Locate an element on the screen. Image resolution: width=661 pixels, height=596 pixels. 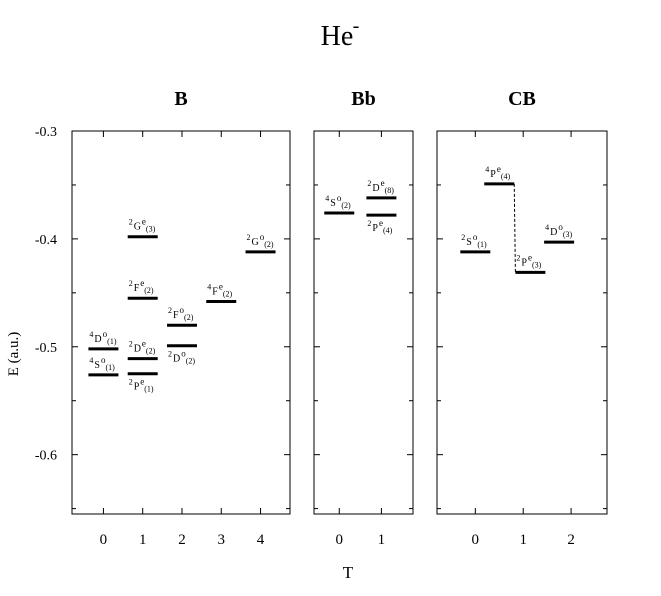
y-tick-labels: -0.3 -0.4 -0.5 -0.6 is located at coordinates (46, 294).